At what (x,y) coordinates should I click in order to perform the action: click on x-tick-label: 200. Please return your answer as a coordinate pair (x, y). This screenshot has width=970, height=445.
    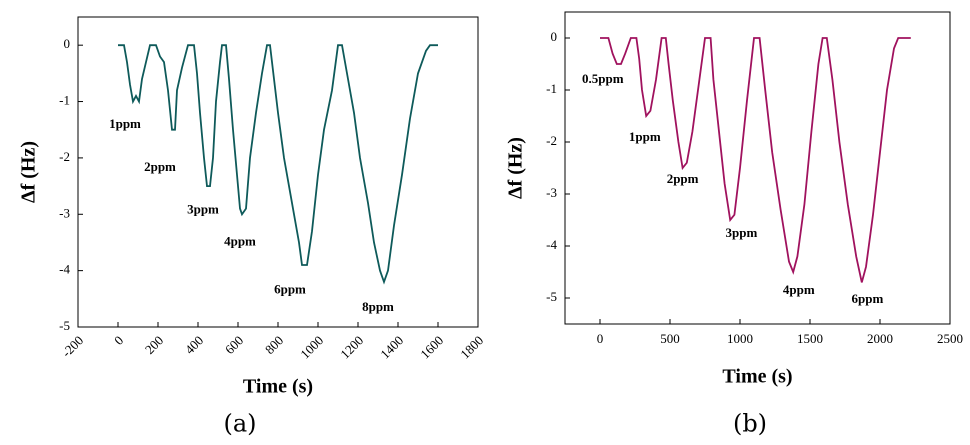
    Looking at the image, I should click on (154, 345).